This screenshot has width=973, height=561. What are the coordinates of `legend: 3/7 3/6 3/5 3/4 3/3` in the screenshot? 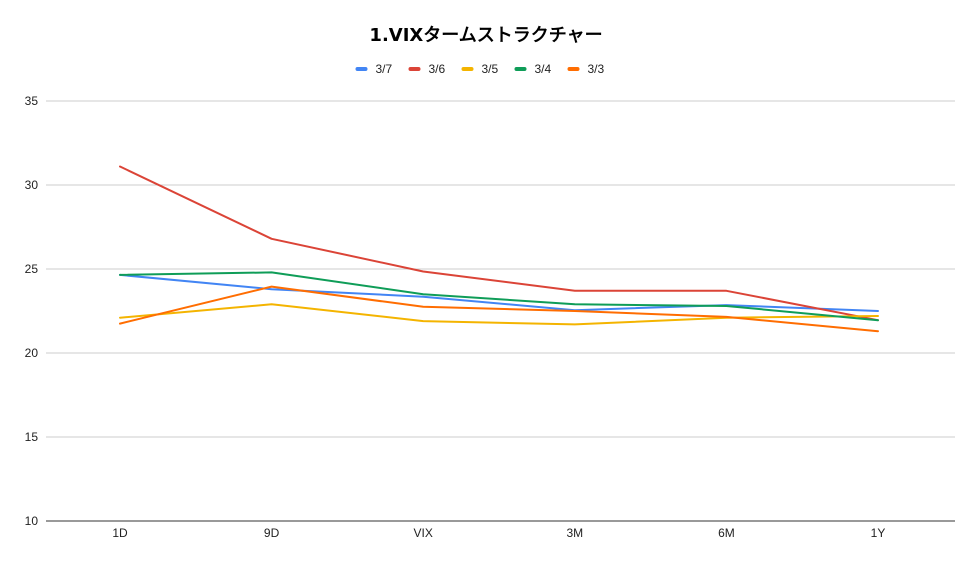 It's located at (480, 69).